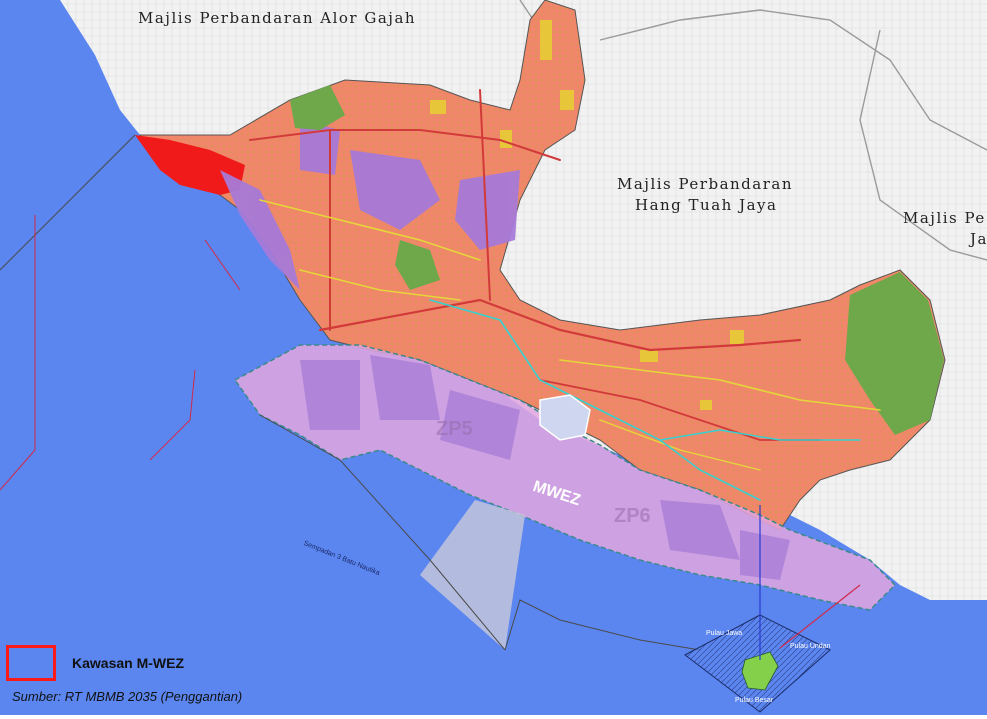  I want to click on sea-wedge, so click(472, 575).